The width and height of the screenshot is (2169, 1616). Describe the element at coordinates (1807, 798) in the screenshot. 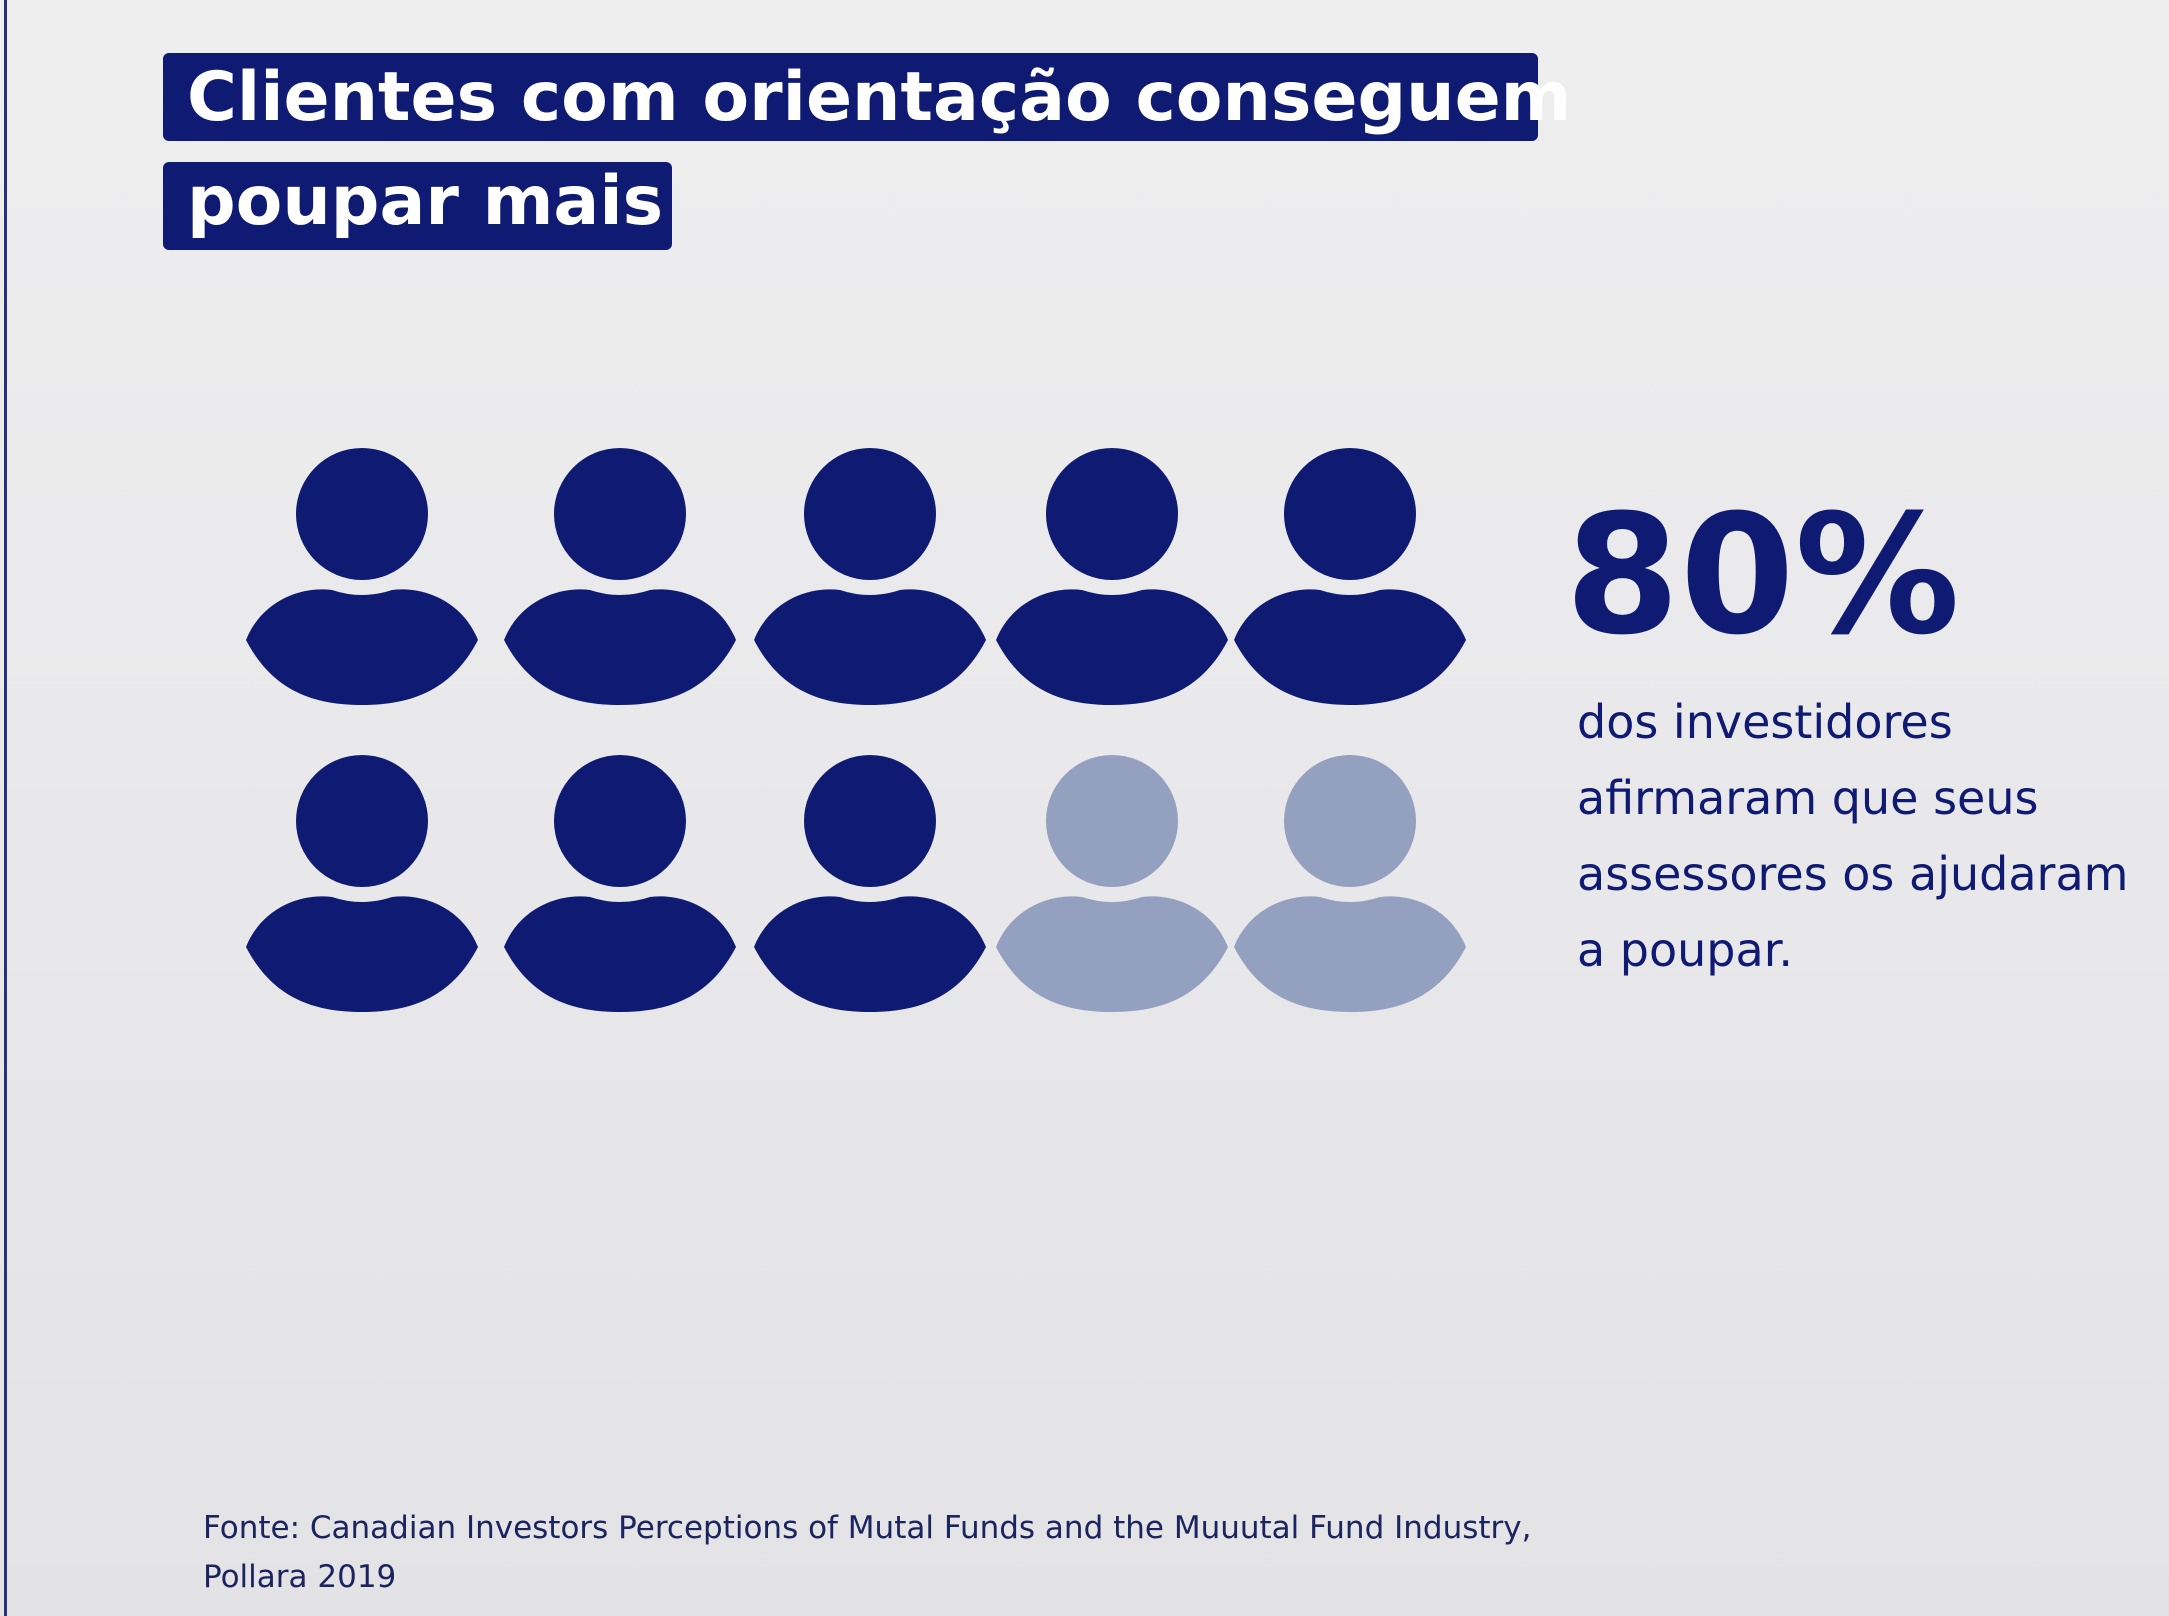

I see `annotation: afirmaram que seus` at that location.